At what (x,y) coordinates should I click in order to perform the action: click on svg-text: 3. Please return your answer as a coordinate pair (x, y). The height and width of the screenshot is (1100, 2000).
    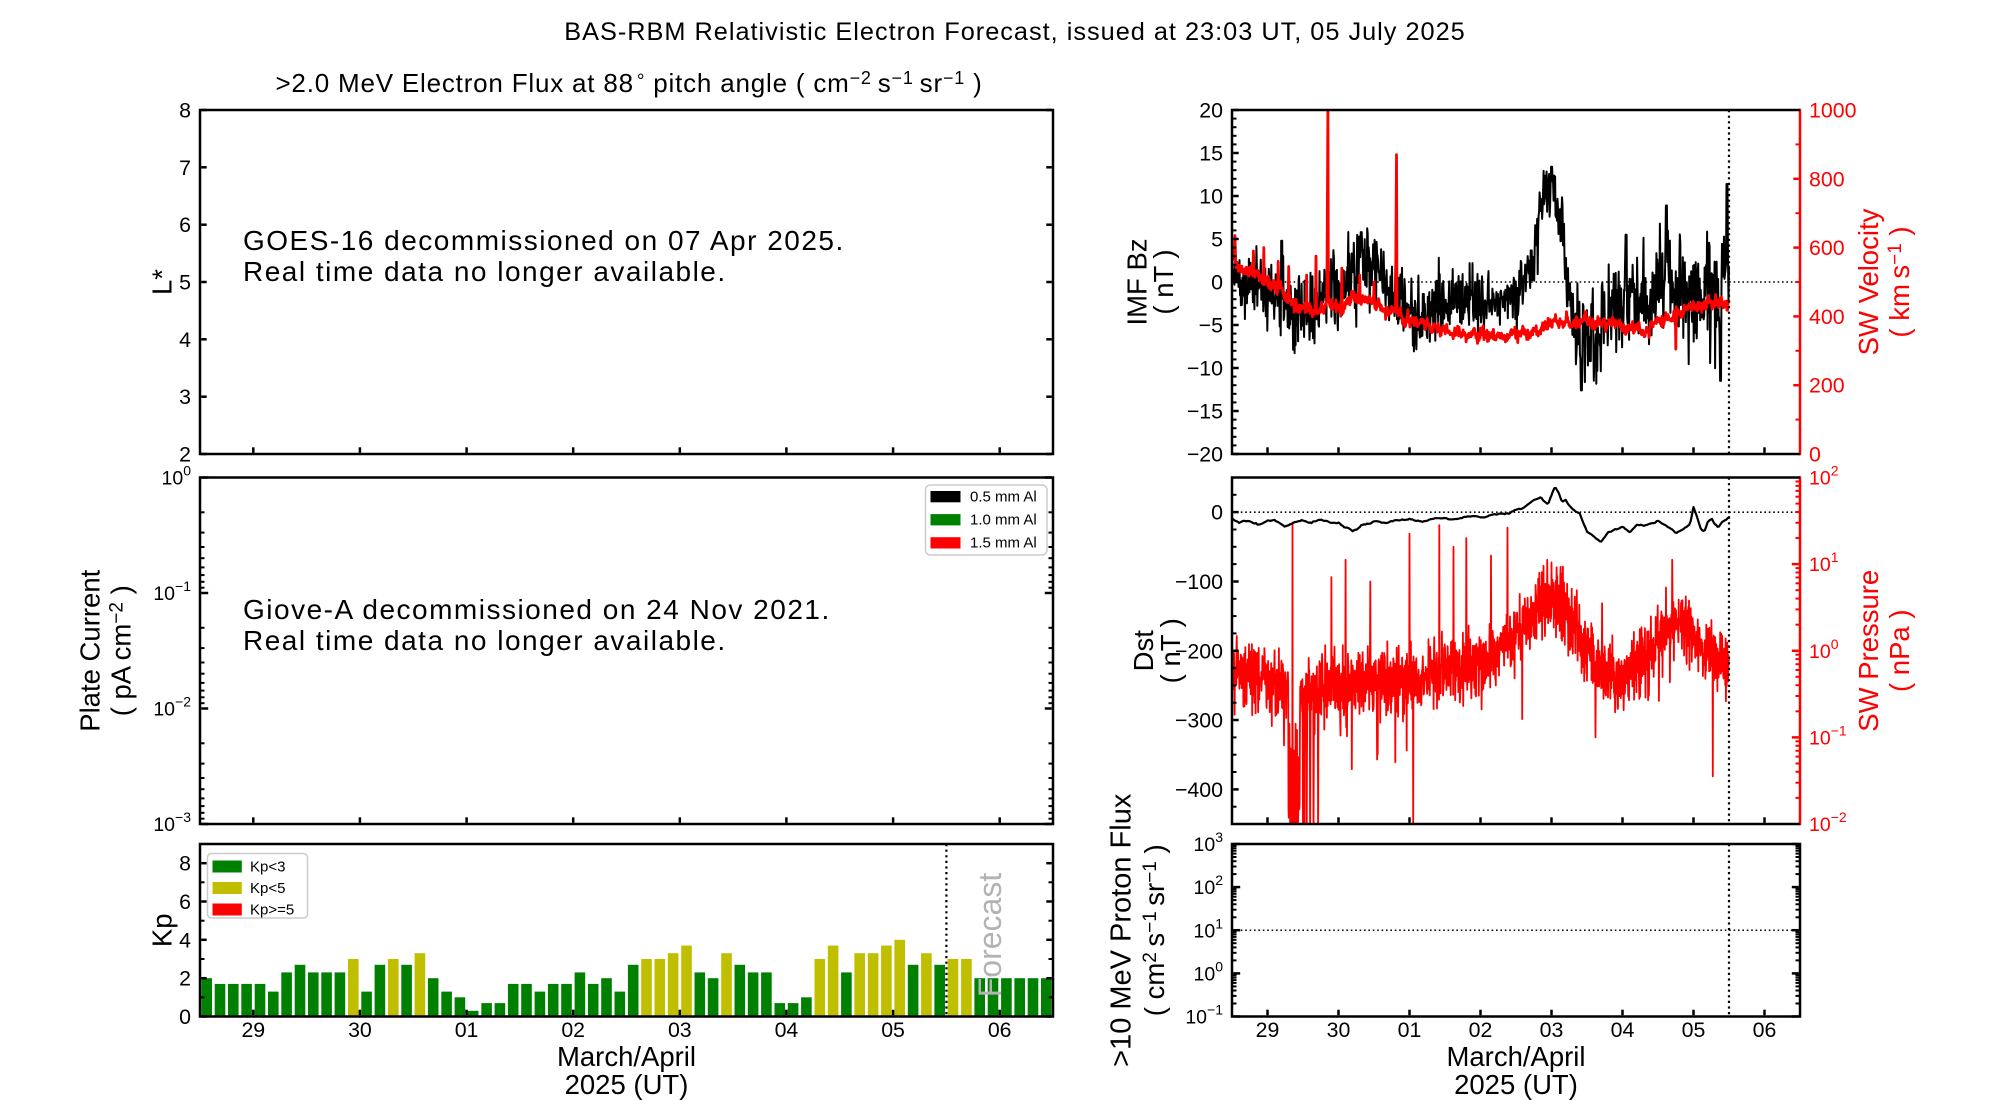
    Looking at the image, I should click on (185, 397).